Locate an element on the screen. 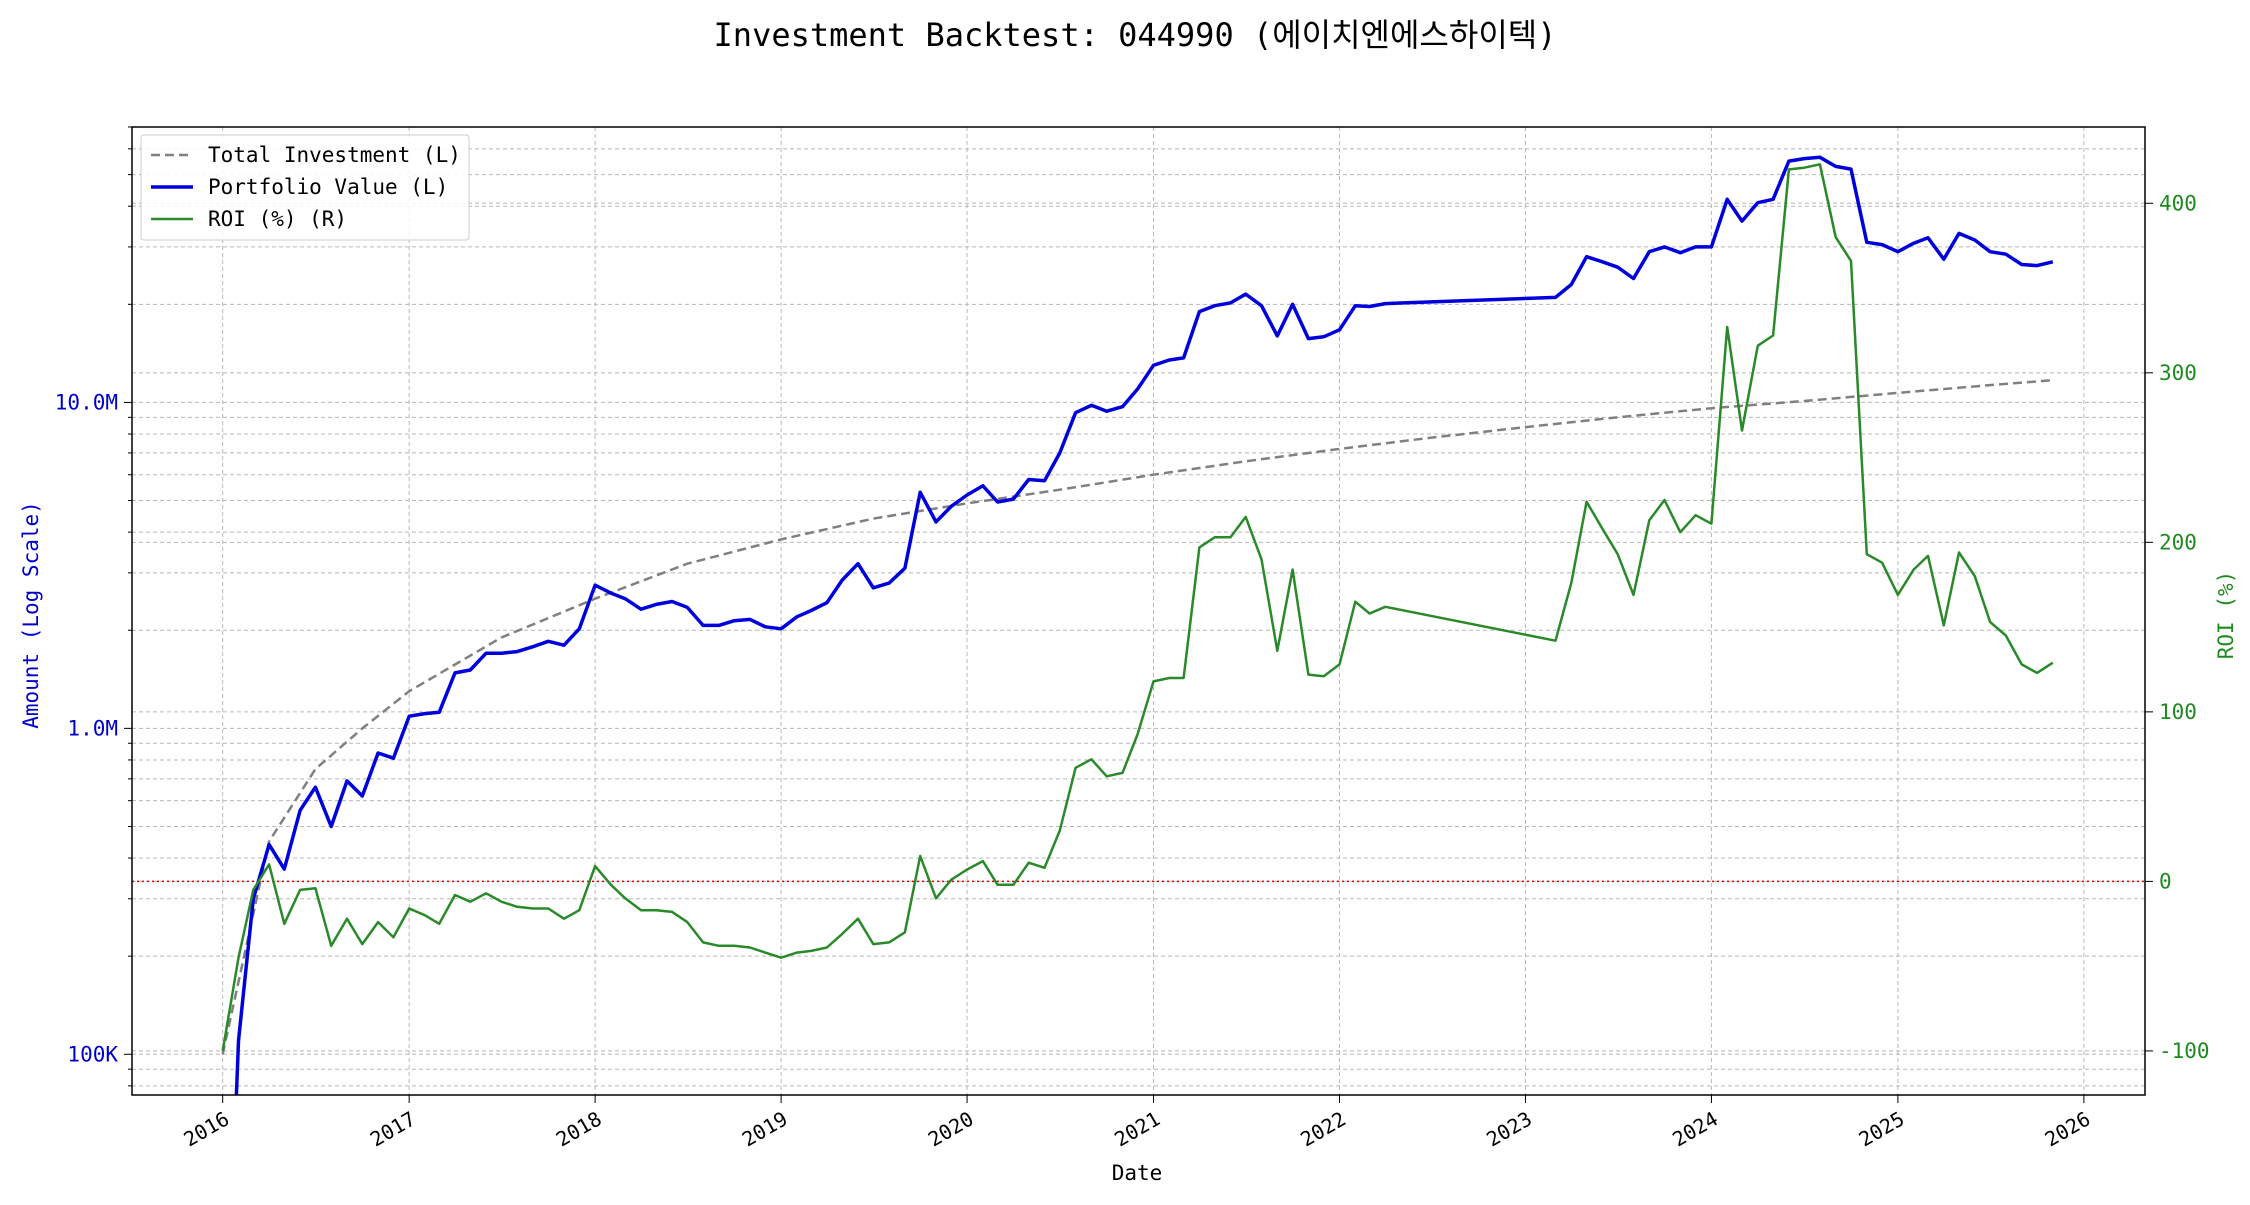  y-right-tick-label: 100 is located at coordinates (2178, 712).